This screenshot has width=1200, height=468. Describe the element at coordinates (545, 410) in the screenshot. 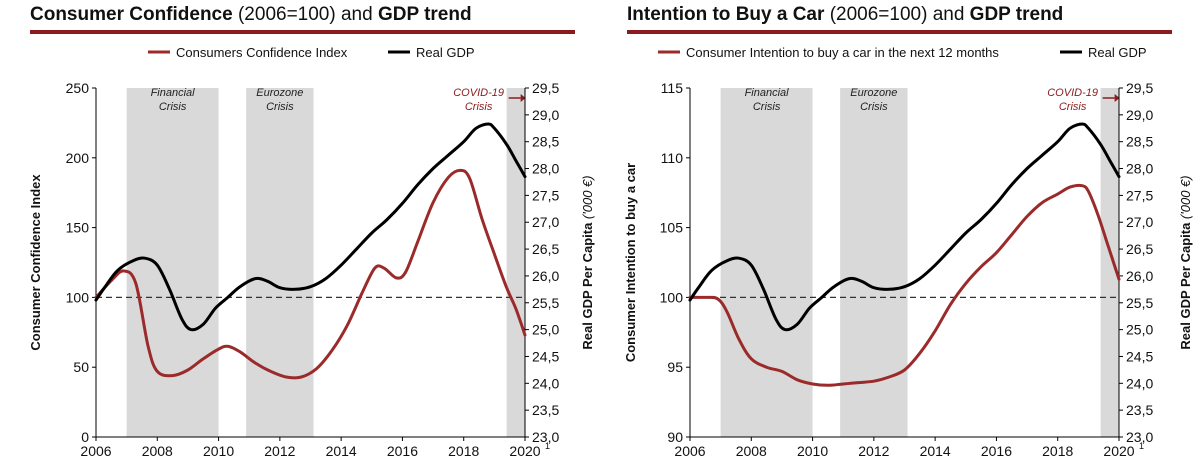

I see `y2-tick-label: 23,5` at that location.